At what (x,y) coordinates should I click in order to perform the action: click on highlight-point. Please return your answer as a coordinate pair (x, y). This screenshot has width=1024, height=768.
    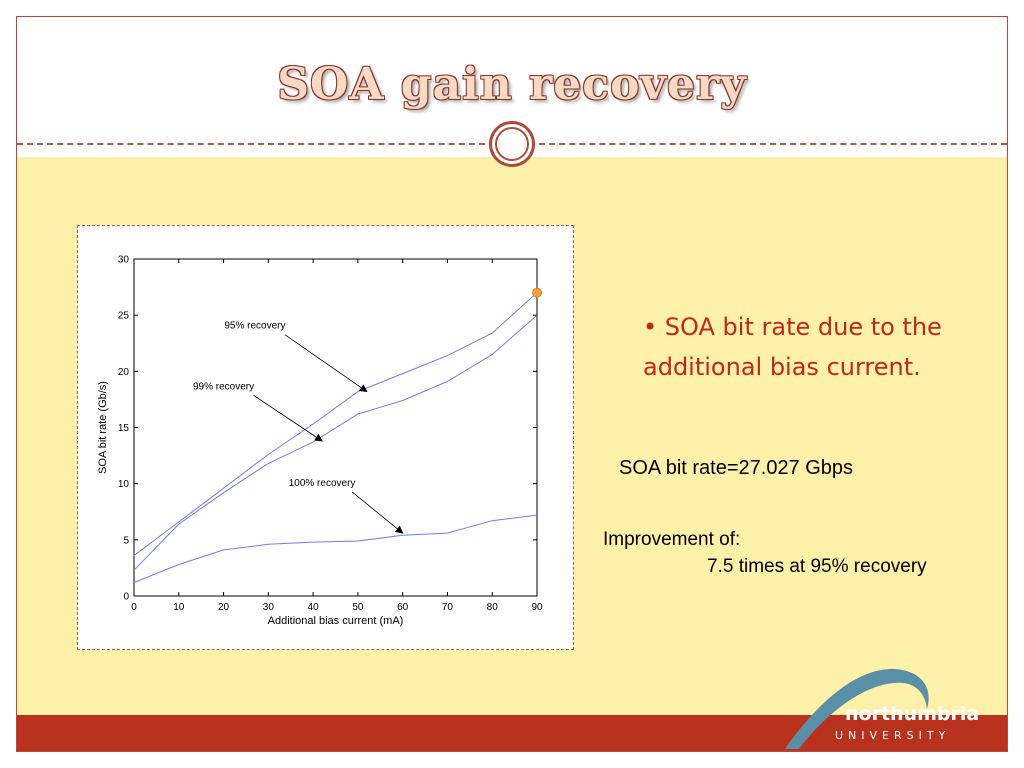
    Looking at the image, I should click on (537, 292).